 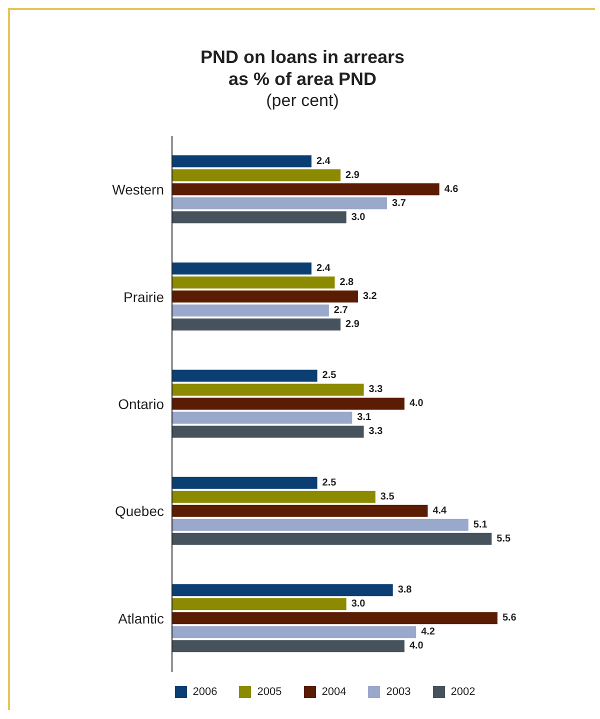 What do you see at coordinates (370, 296) in the screenshot?
I see `data-label: 3.2` at bounding box center [370, 296].